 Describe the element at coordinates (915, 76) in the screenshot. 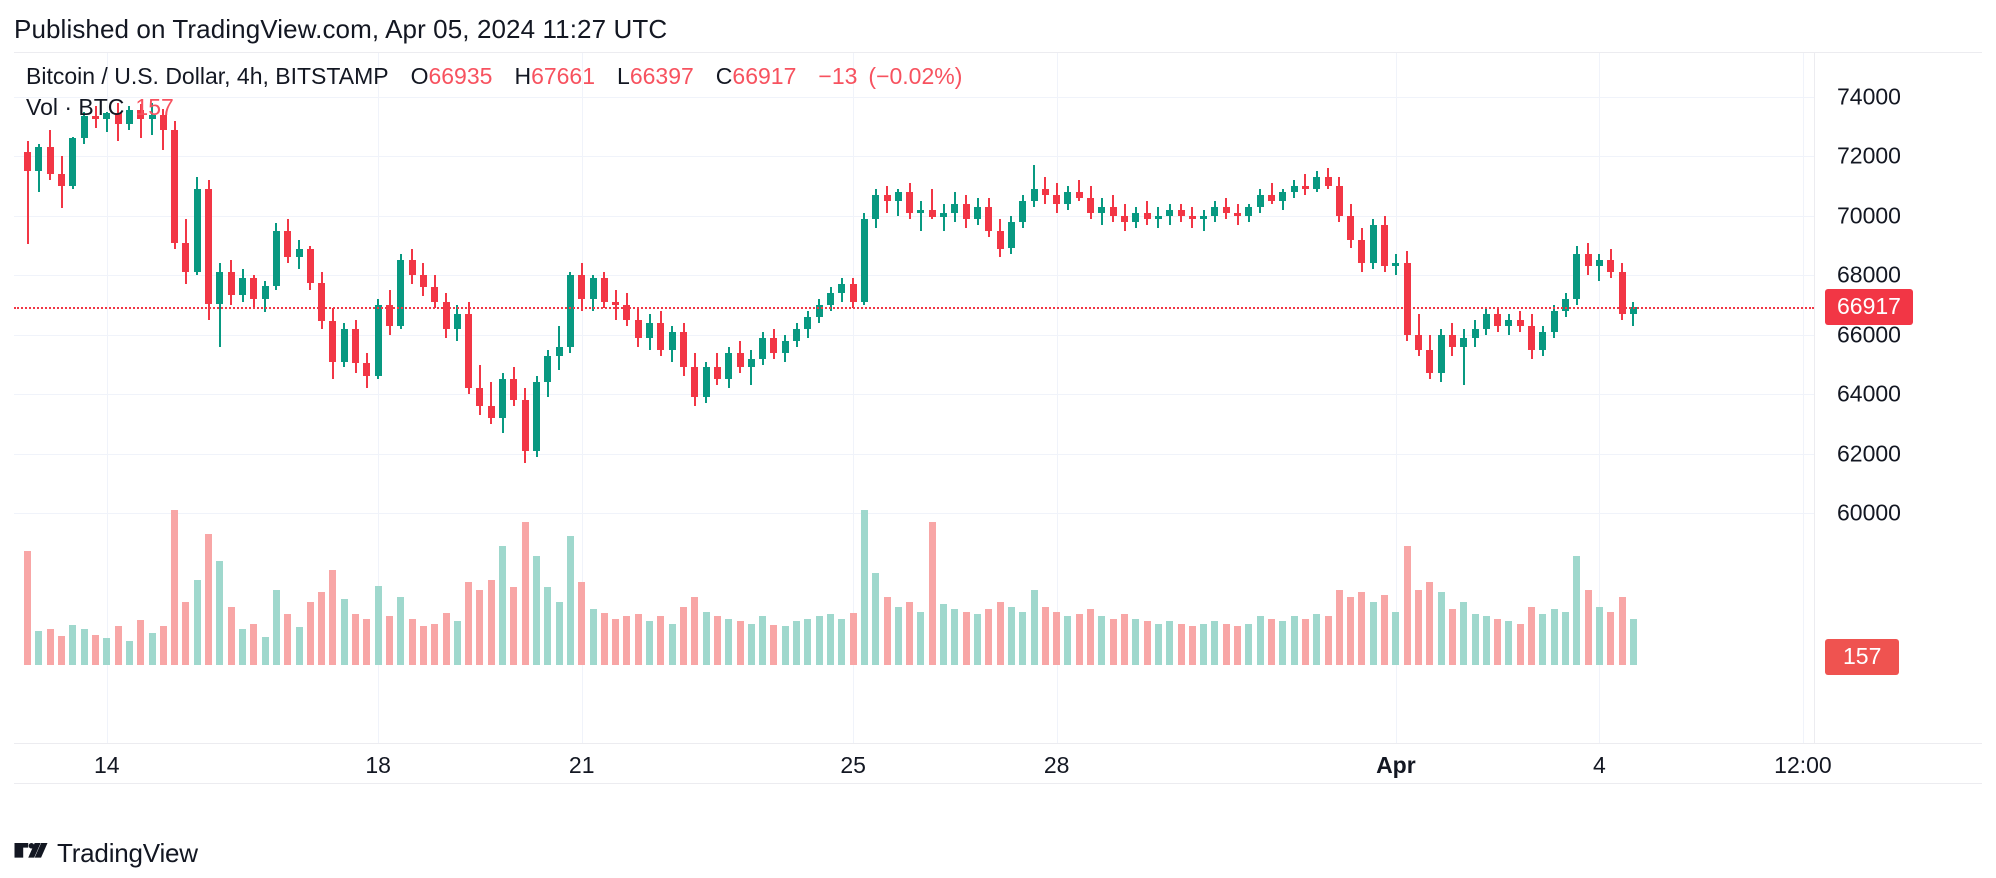

I see `change-percent: (−0.02%)` at that location.